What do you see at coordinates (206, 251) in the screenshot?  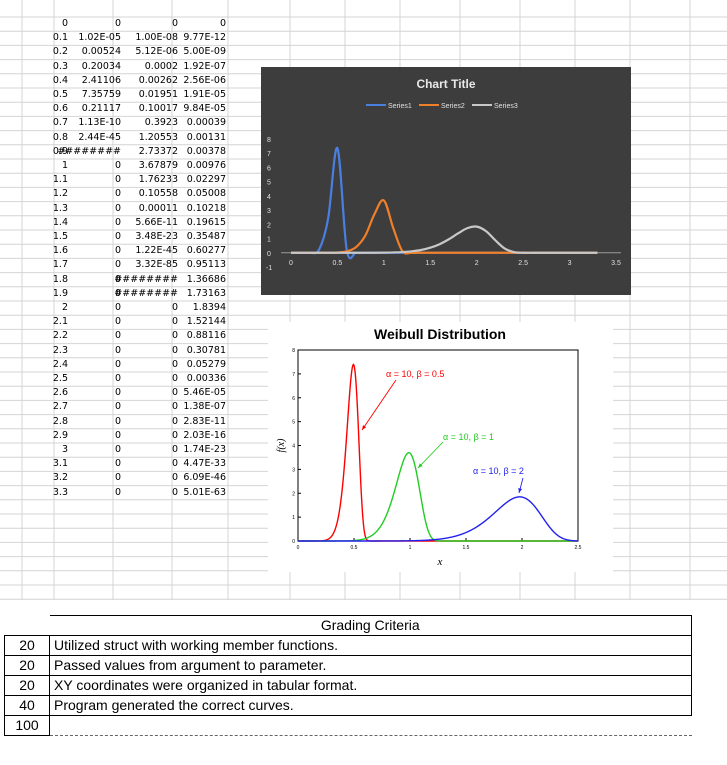 I see `sheet-cell: 0.60277` at bounding box center [206, 251].